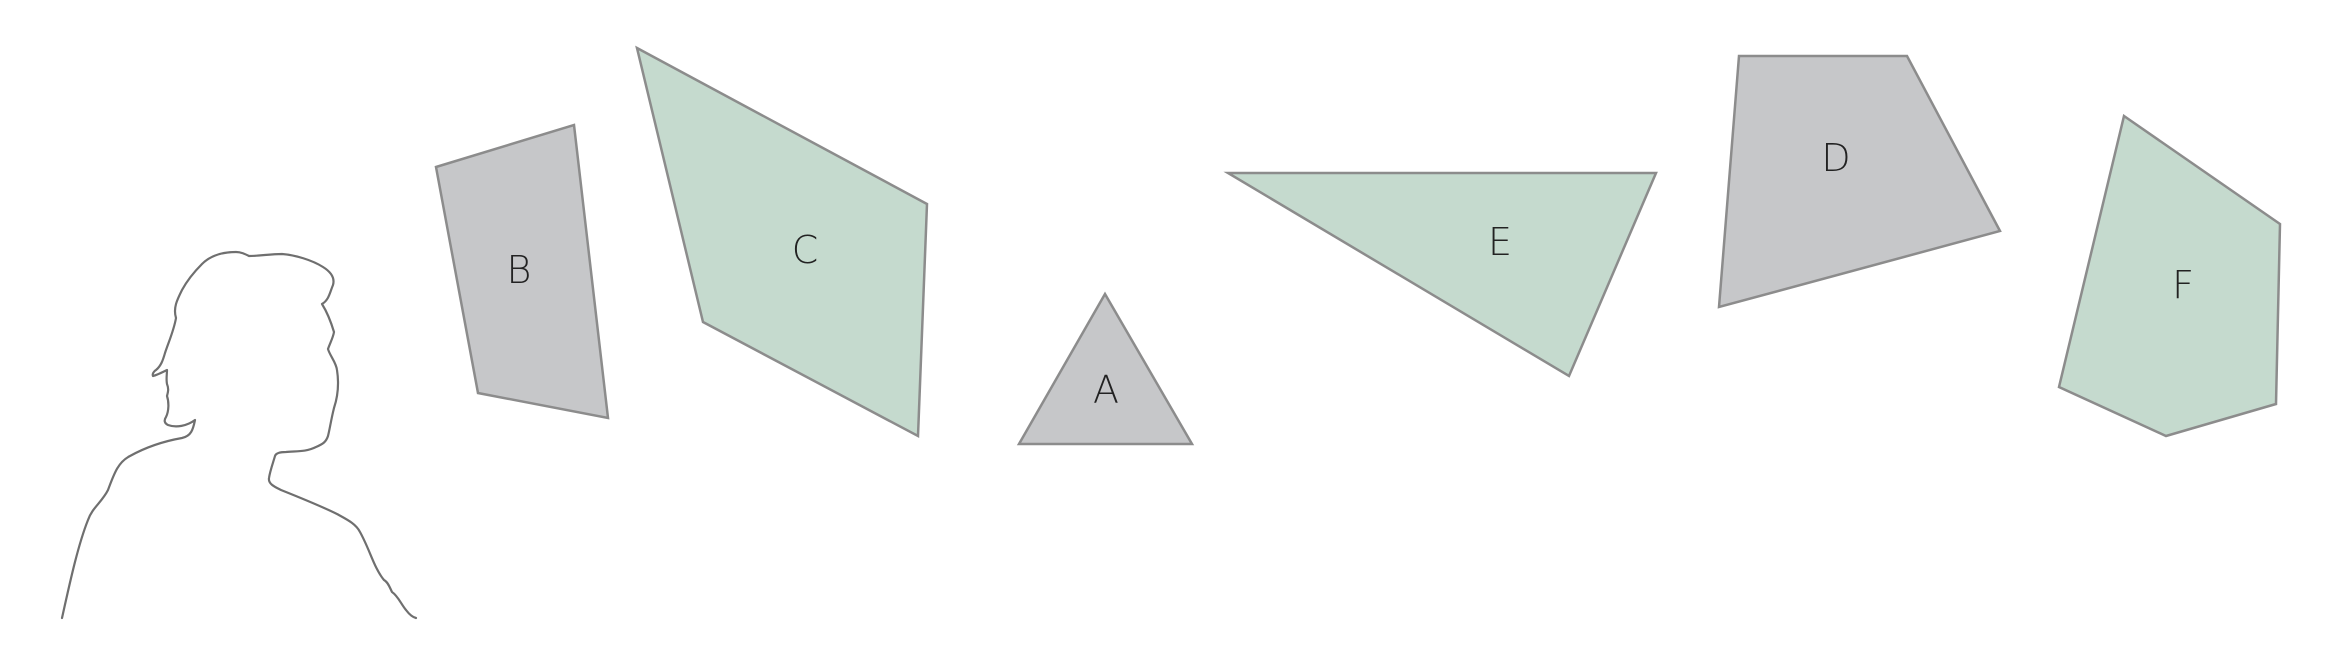 Image resolution: width=2352 pixels, height=646 pixels. What do you see at coordinates (1500, 242) in the screenshot?
I see `shape-e-label: E` at bounding box center [1500, 242].